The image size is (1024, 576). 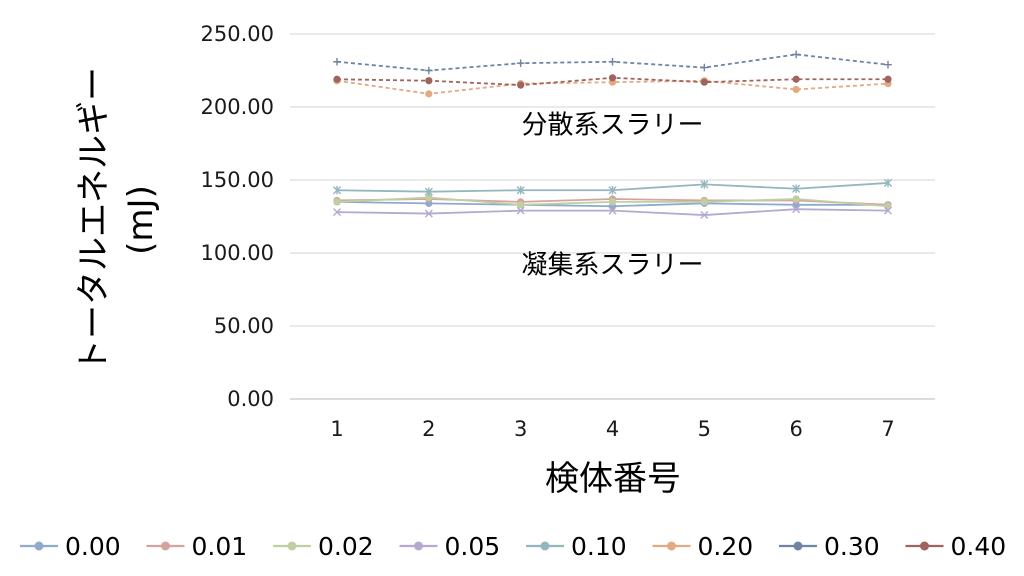 I want to click on legend-item-0.02: 0.02, so click(x=323, y=546).